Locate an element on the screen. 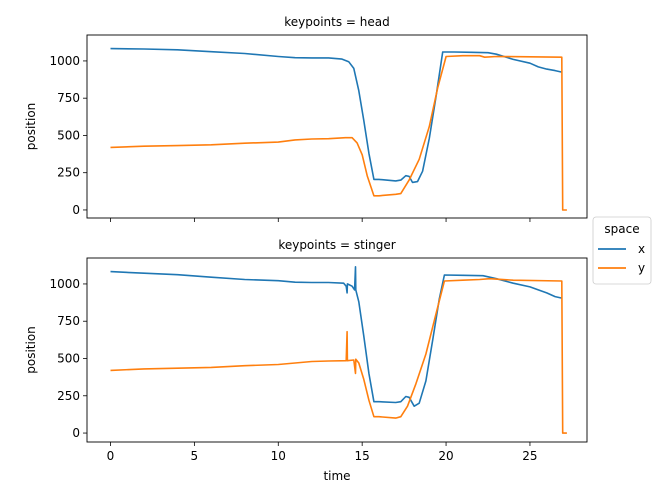  x-tick-label: 0 is located at coordinates (111, 456).